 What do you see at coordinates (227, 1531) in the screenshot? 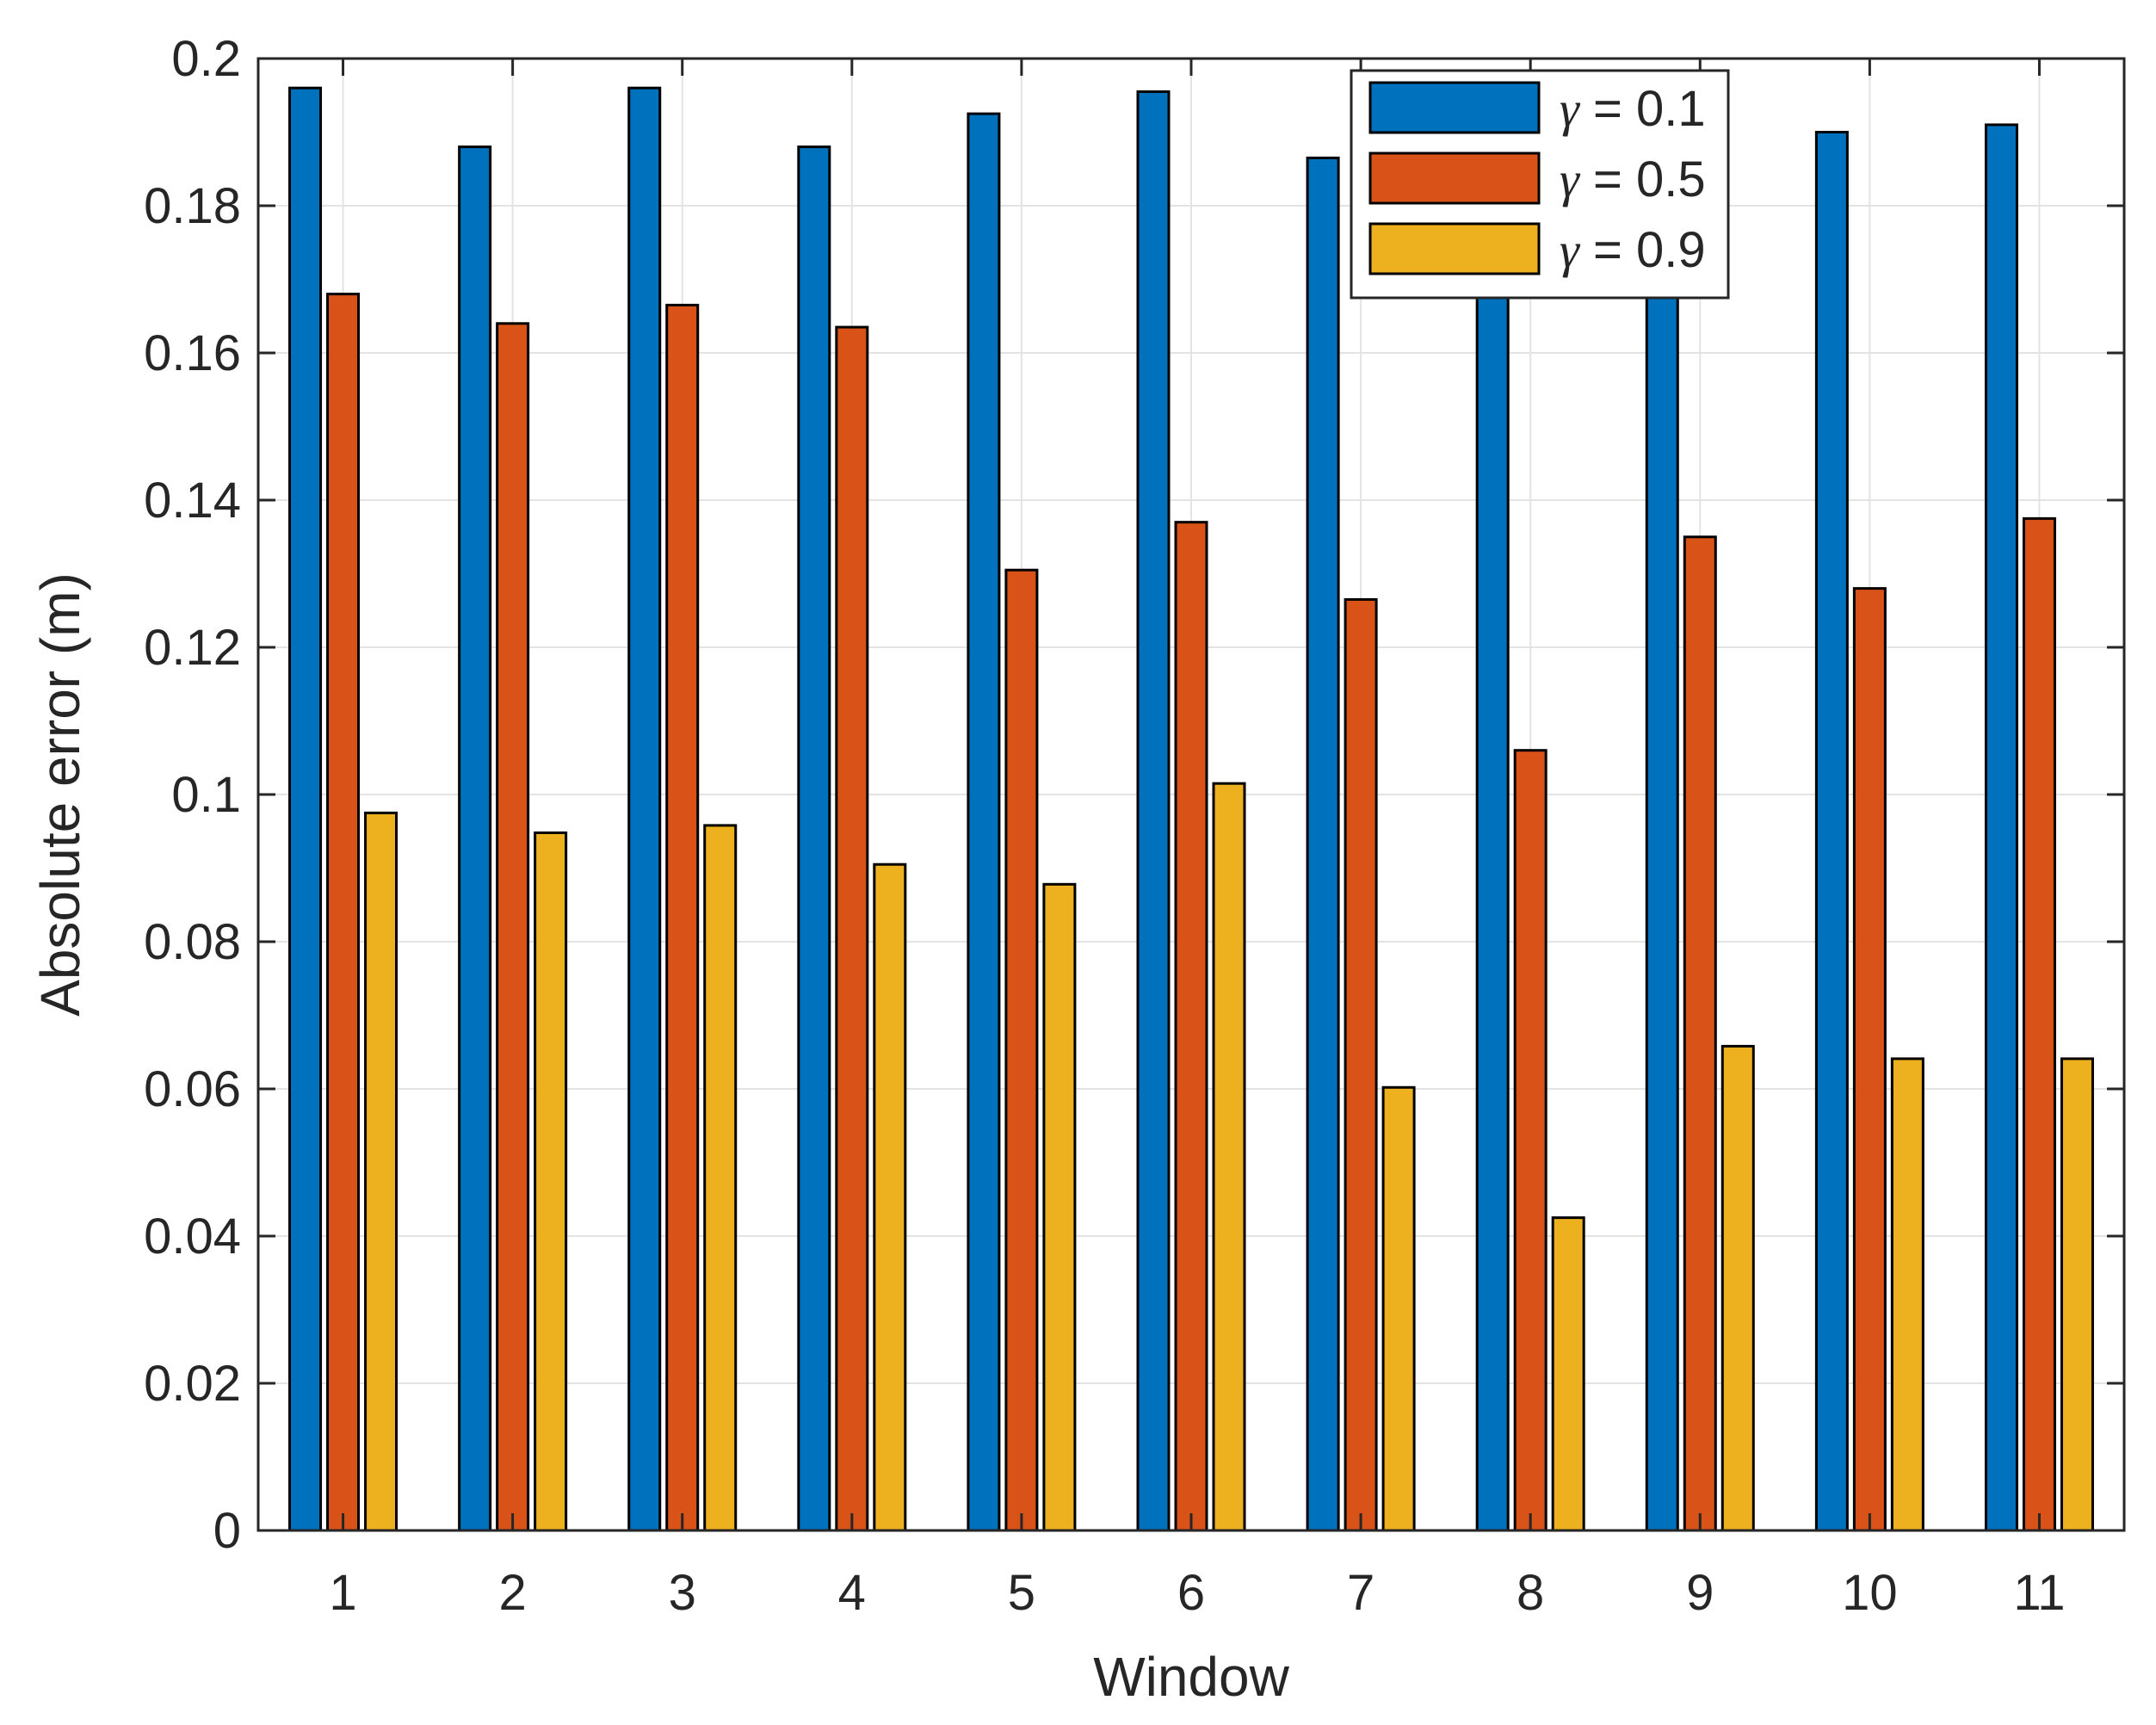
I see `y-tick-label: 0` at bounding box center [227, 1531].